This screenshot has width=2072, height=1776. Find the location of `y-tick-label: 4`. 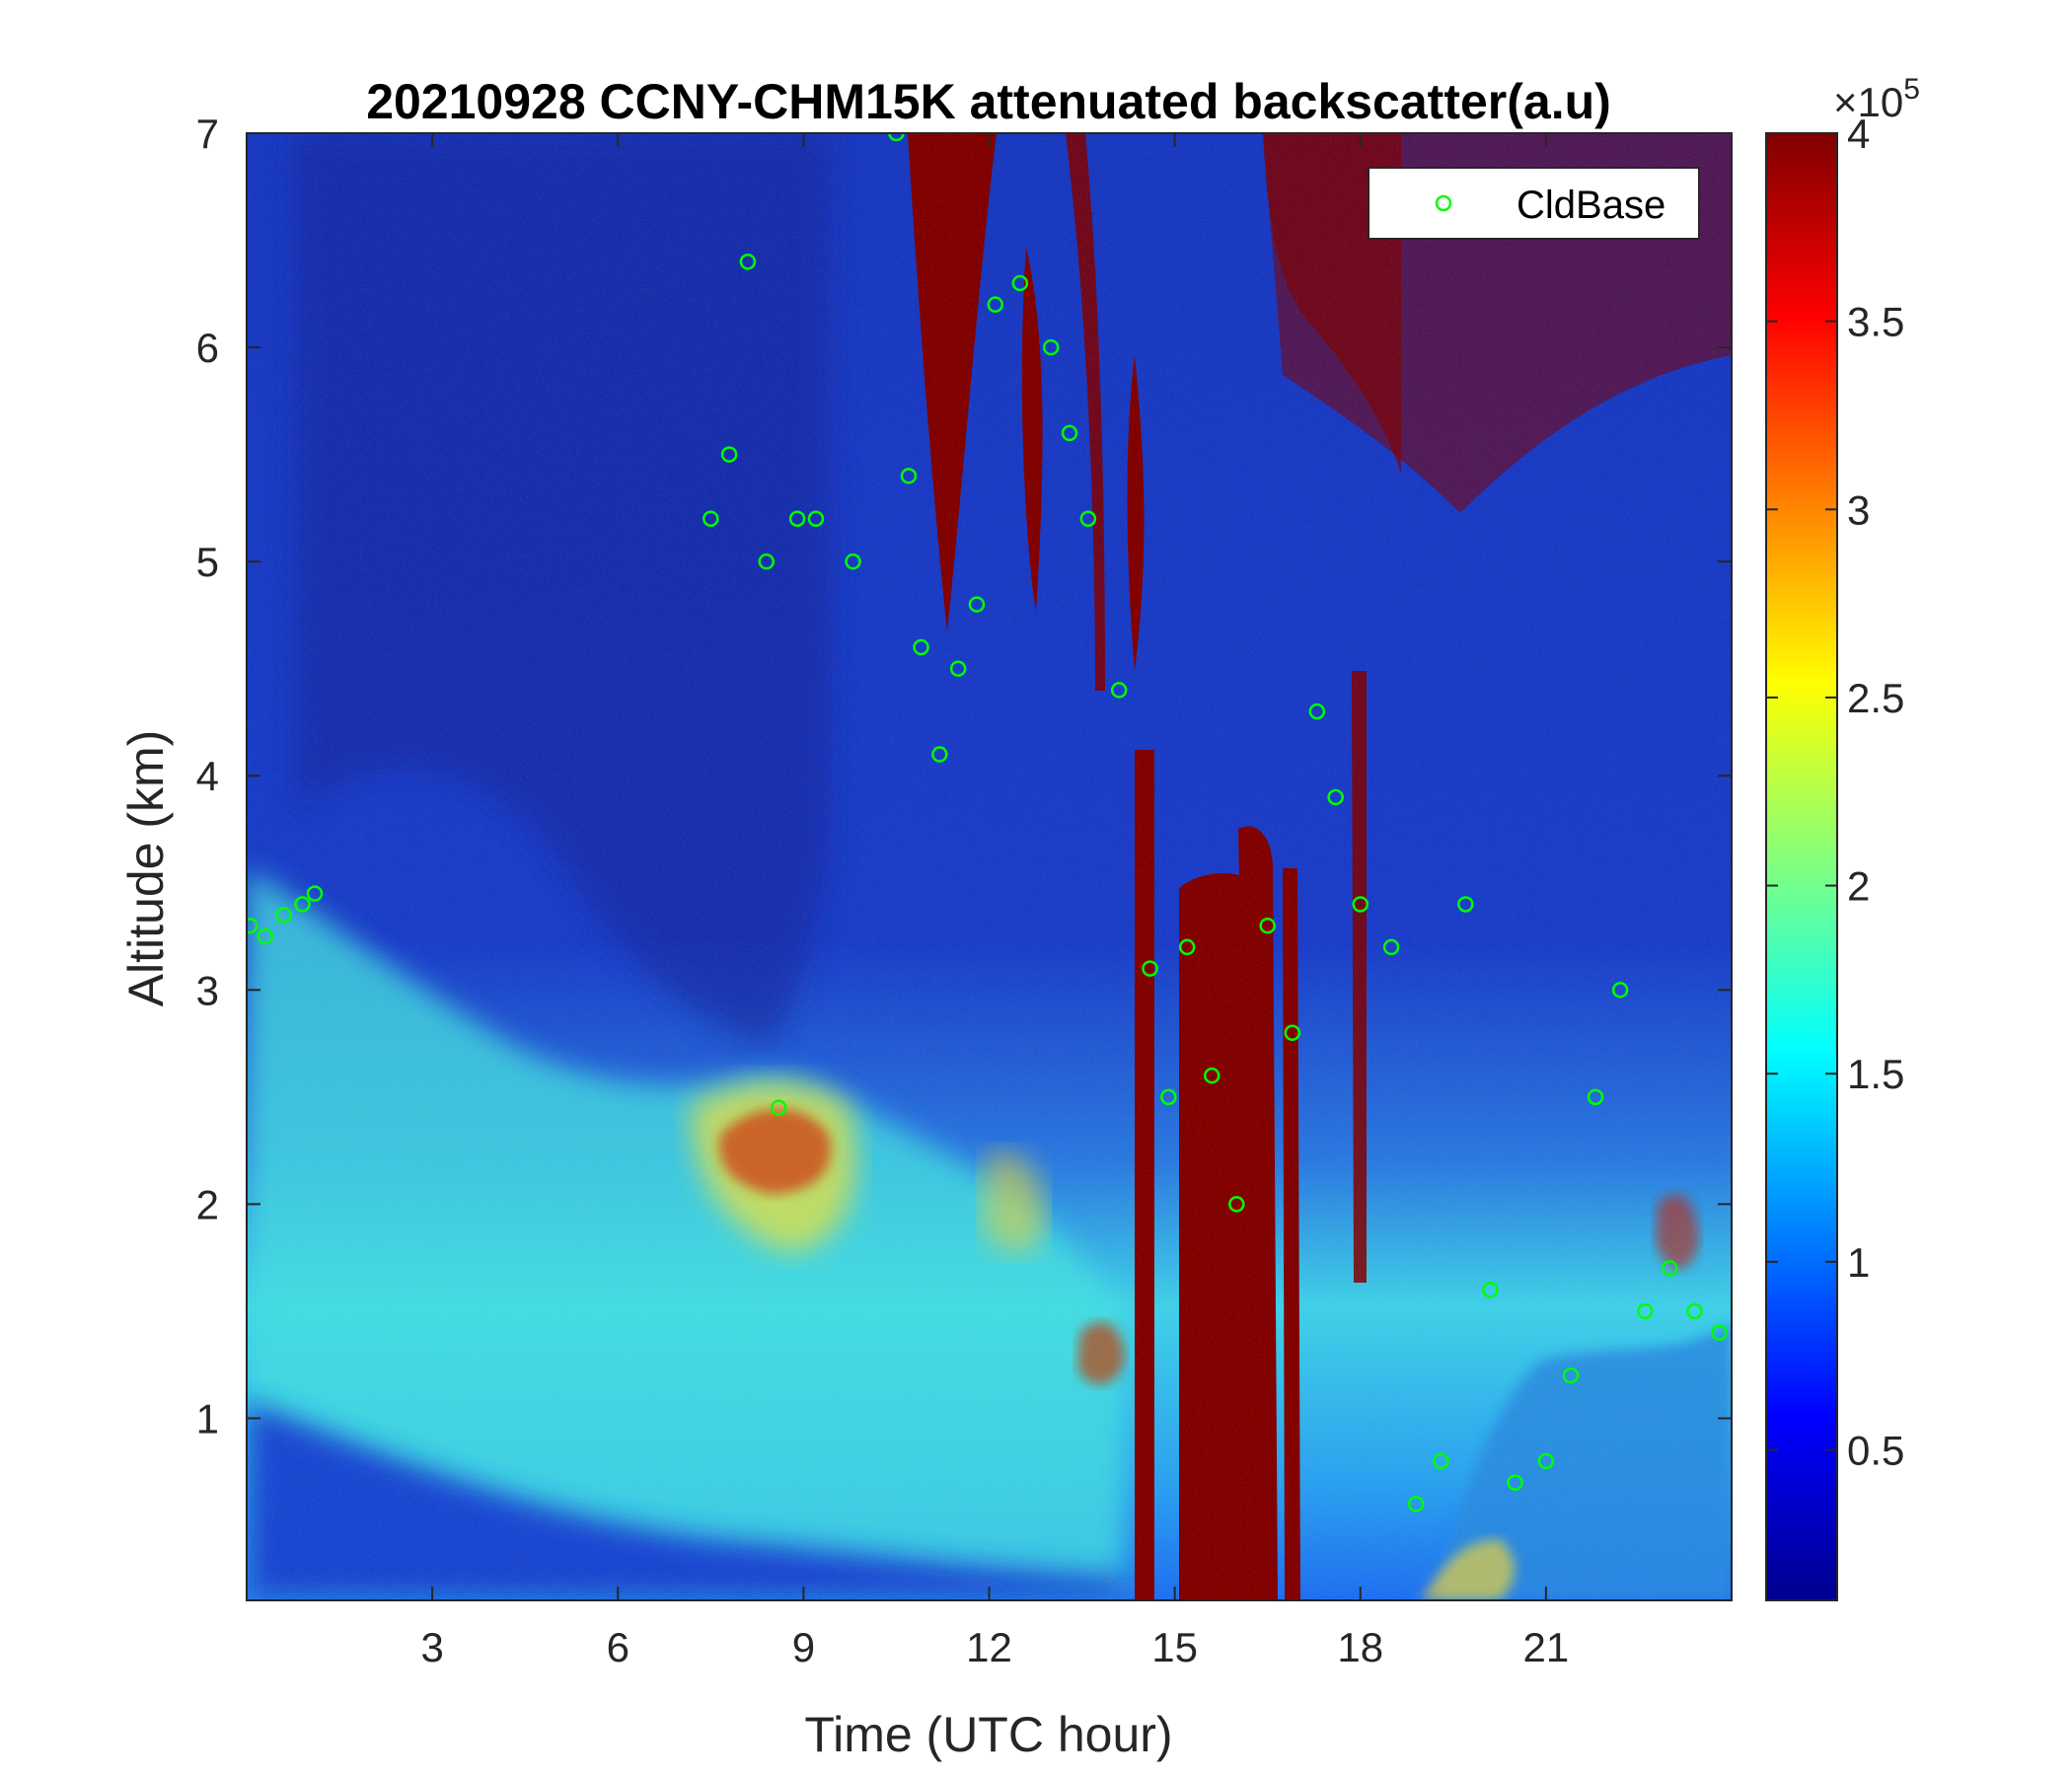

y-tick-label: 4 is located at coordinates (208, 776).